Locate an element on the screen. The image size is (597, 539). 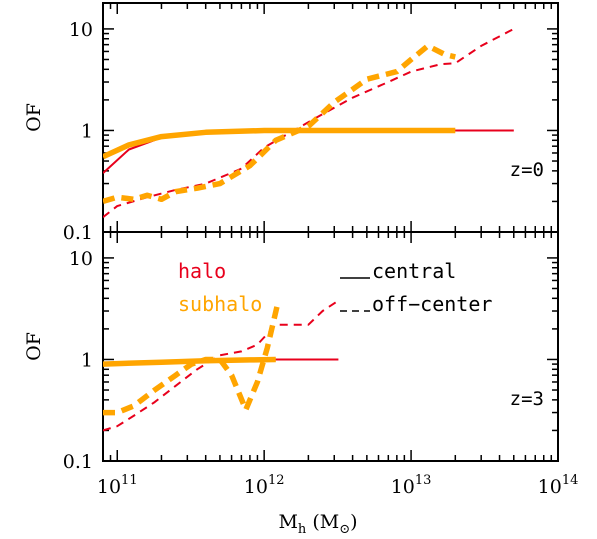
x-tick-label: 1011 is located at coordinates (117, 485).